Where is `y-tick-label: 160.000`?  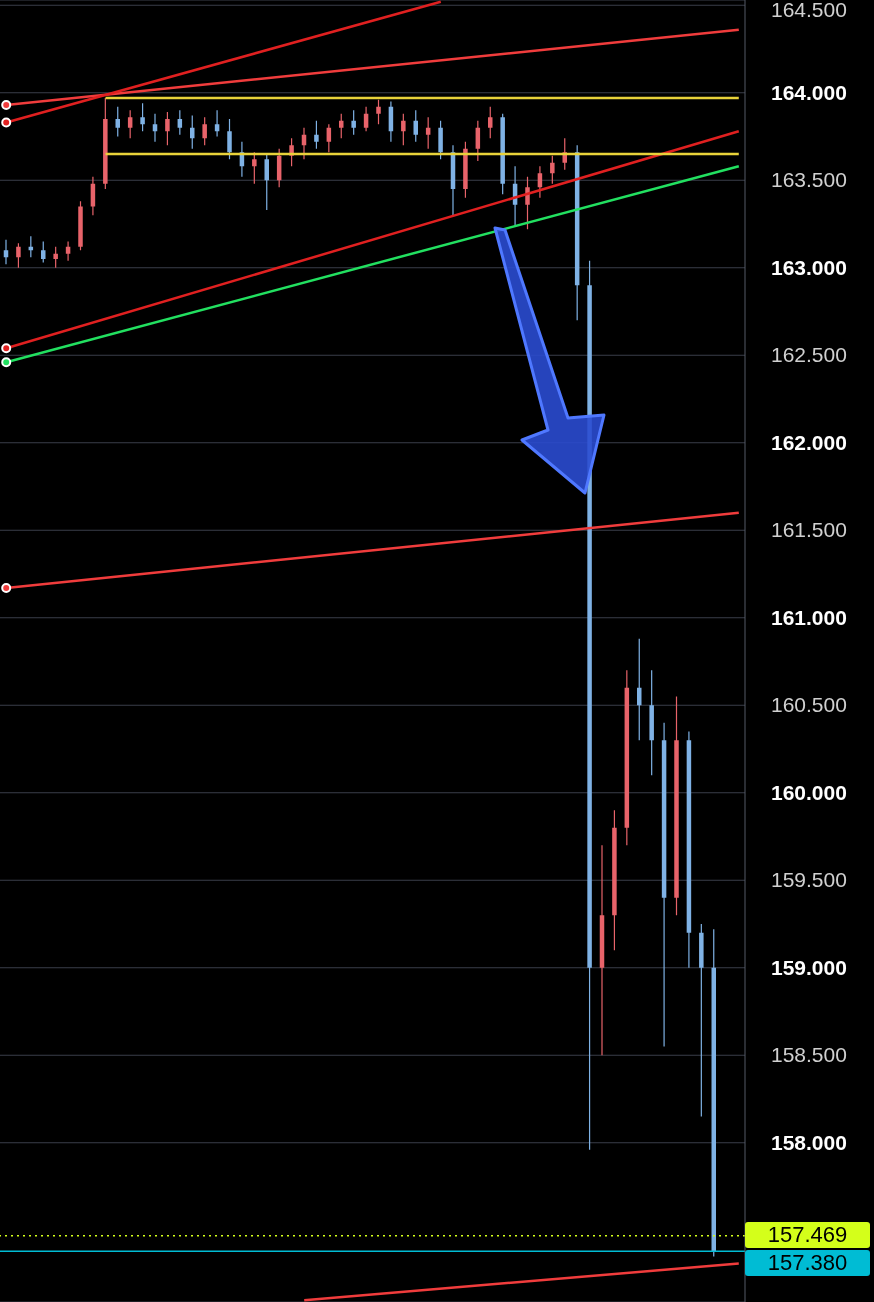 y-tick-label: 160.000 is located at coordinates (809, 792).